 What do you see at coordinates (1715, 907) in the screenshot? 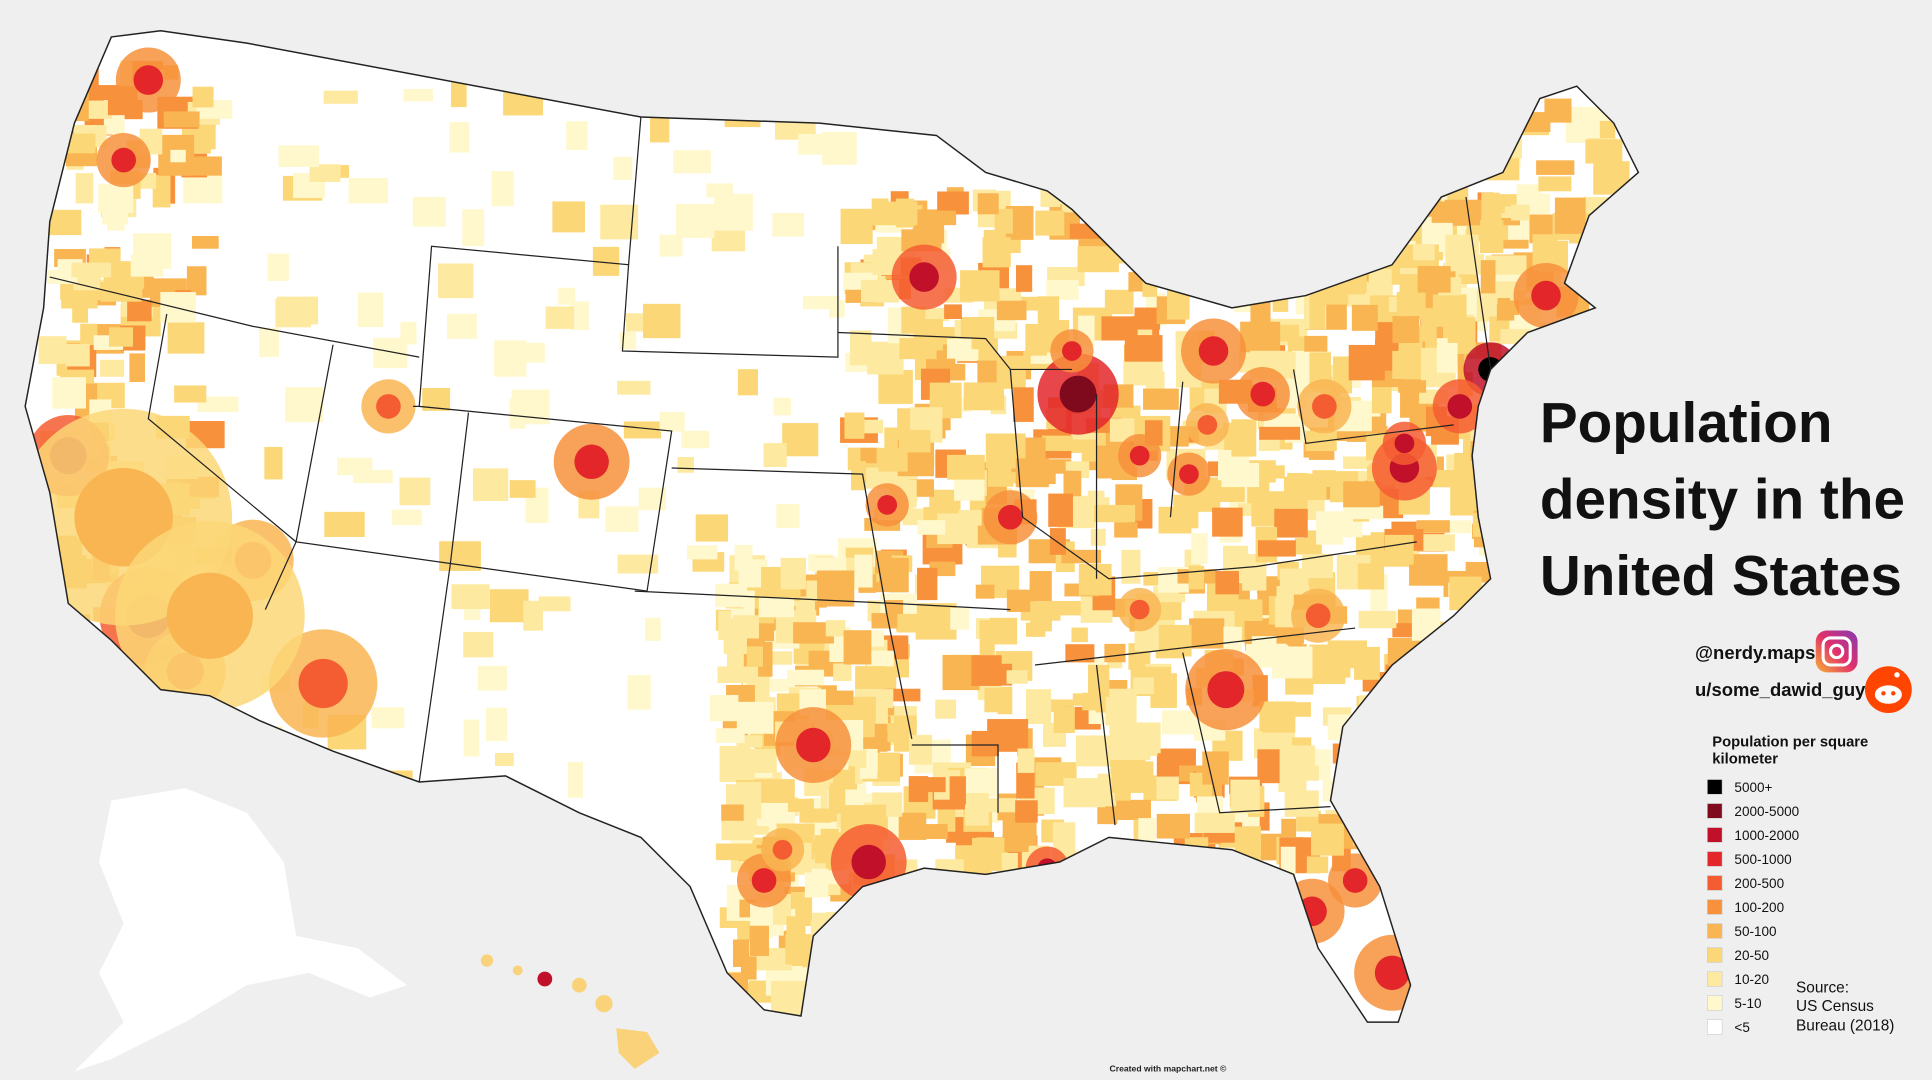
I see `legend-swatch` at bounding box center [1715, 907].